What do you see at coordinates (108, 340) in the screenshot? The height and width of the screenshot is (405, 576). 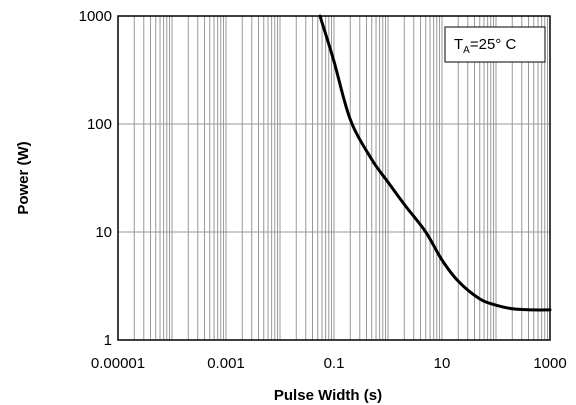 I see `y-tick-label: 1` at bounding box center [108, 340].